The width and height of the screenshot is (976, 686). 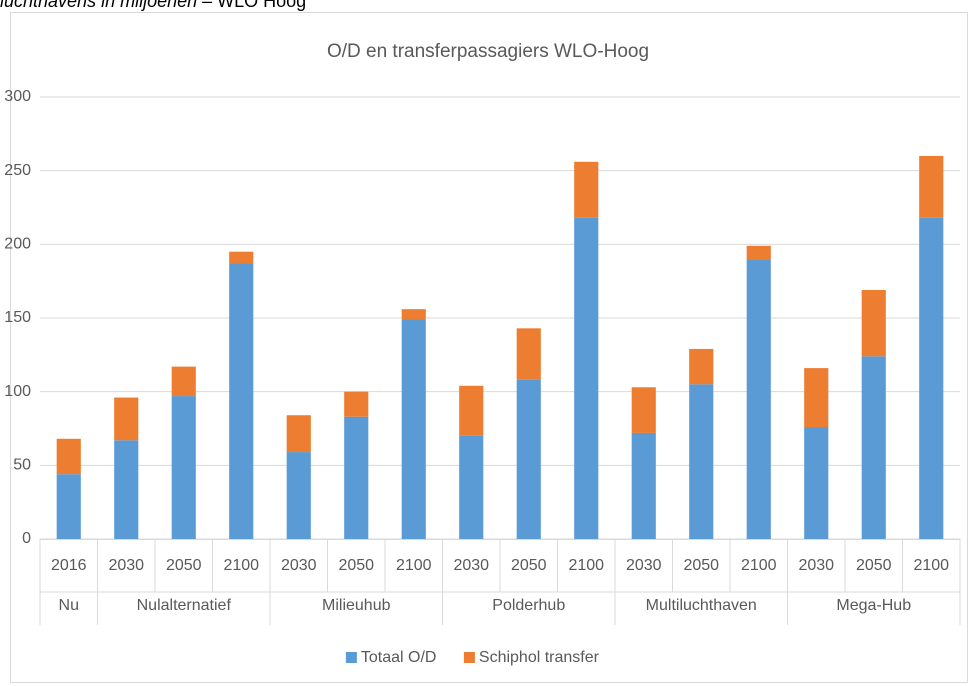 What do you see at coordinates (17, 391) in the screenshot?
I see `y-tick-label: 100` at bounding box center [17, 391].